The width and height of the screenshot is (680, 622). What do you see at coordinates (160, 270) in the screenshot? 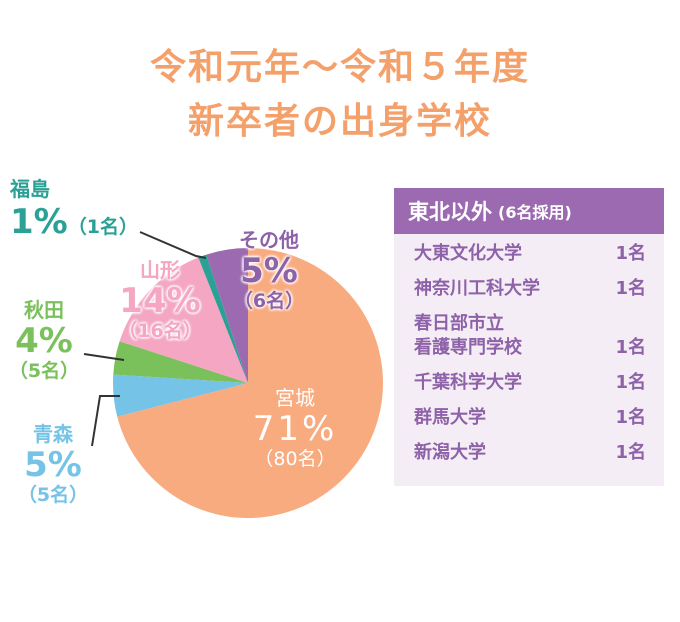
I see `slice-name-yamagata: 山形` at bounding box center [160, 270].